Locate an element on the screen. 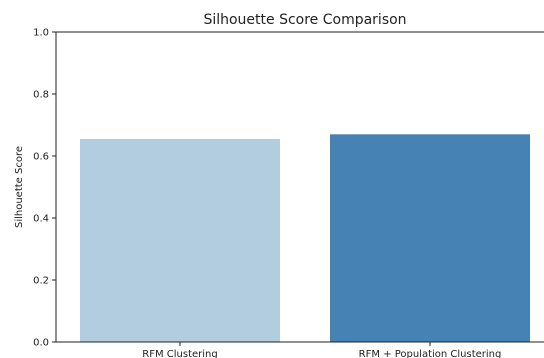 Image resolution: width=544 pixels, height=358 pixels. y-tick-label: 0.2 is located at coordinates (41, 281).